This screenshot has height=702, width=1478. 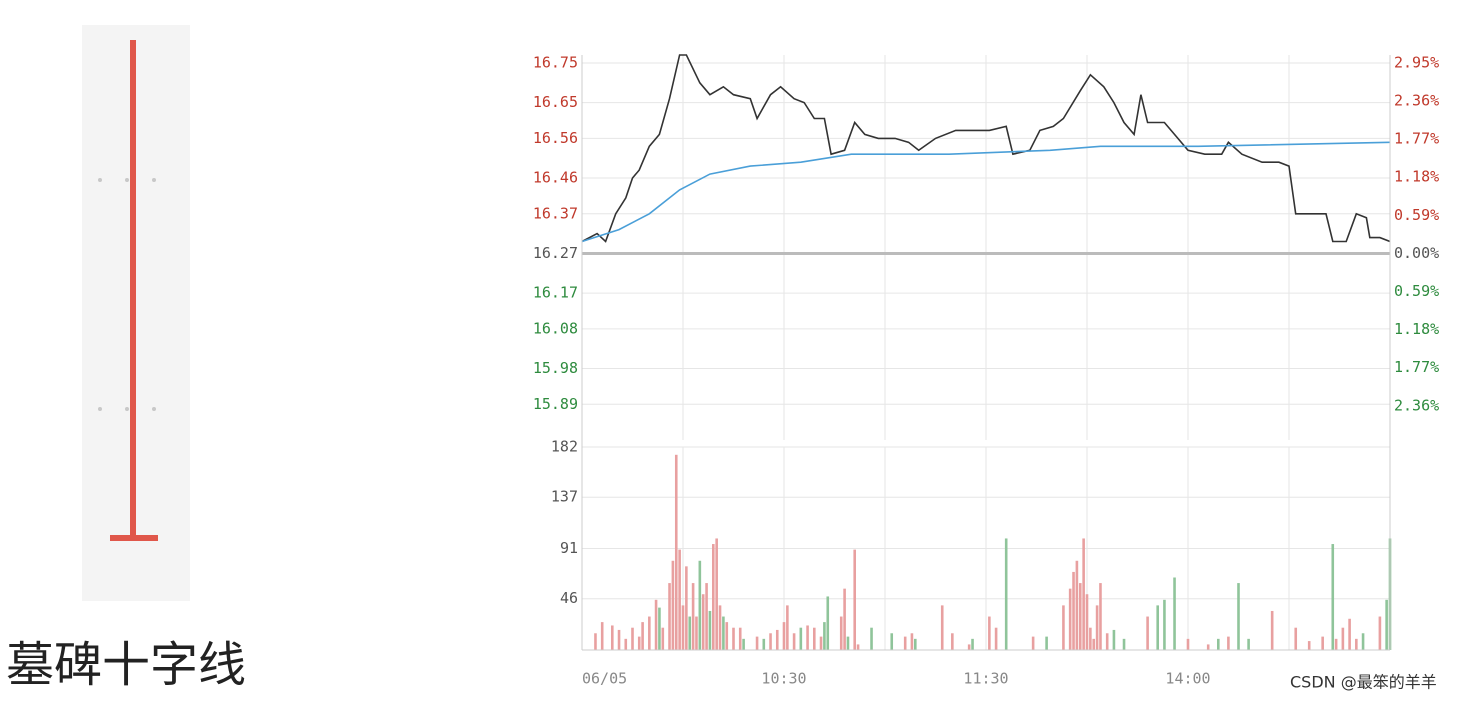 I want to click on y2-tick-label: 2.95%, so click(x=1416, y=62).